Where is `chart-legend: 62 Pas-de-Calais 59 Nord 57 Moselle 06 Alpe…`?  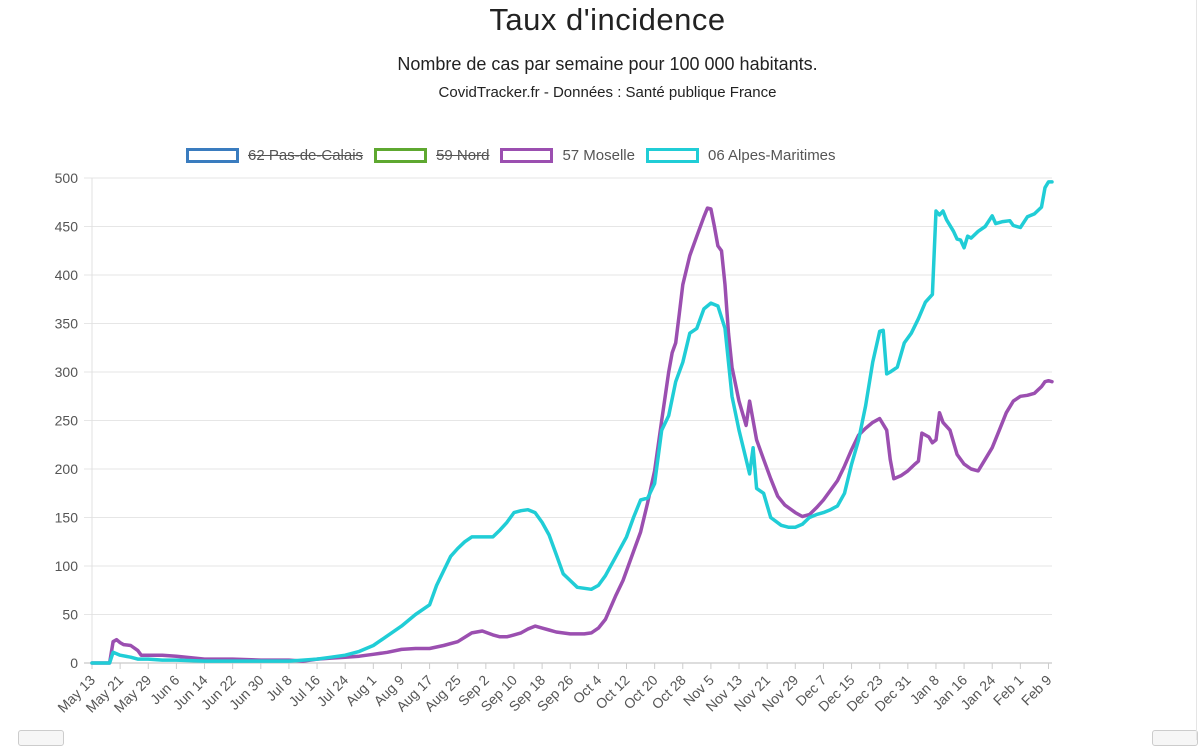
chart-legend: 62 Pas-de-Calais 59 Nord 57 Moselle 06 Alpe… is located at coordinates (516, 155).